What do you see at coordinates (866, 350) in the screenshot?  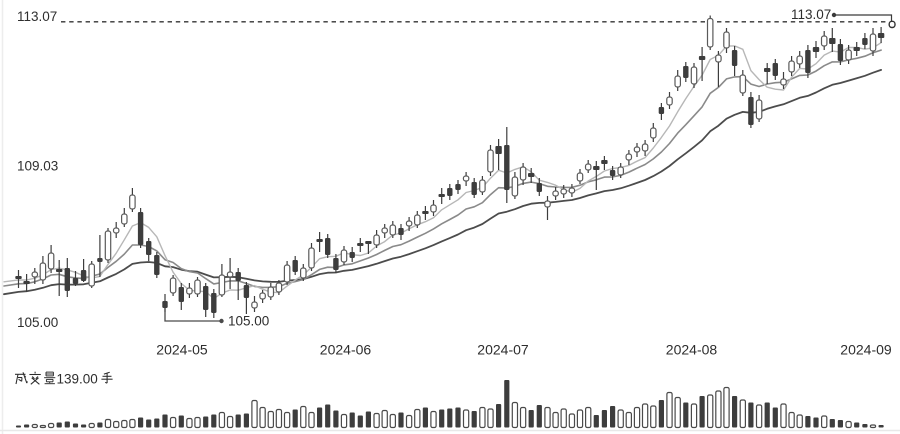 I see `svg-text: 2024-09` at bounding box center [866, 350].